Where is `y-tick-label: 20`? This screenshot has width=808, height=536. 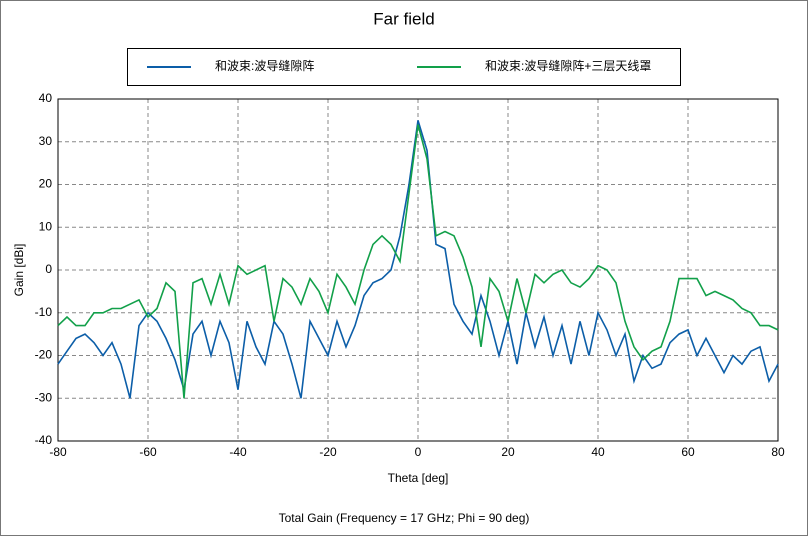 y-tick-label: 20 is located at coordinates (46, 184).